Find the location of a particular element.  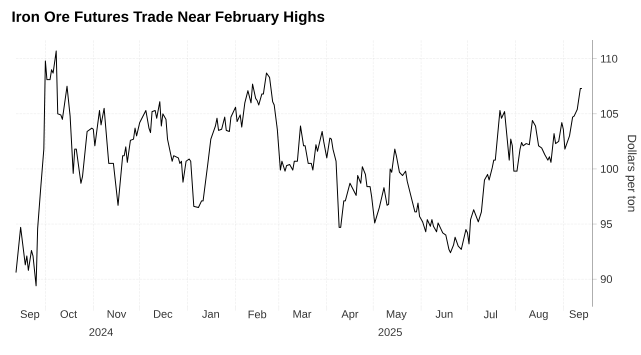

y-tick-label: 105 is located at coordinates (609, 114).